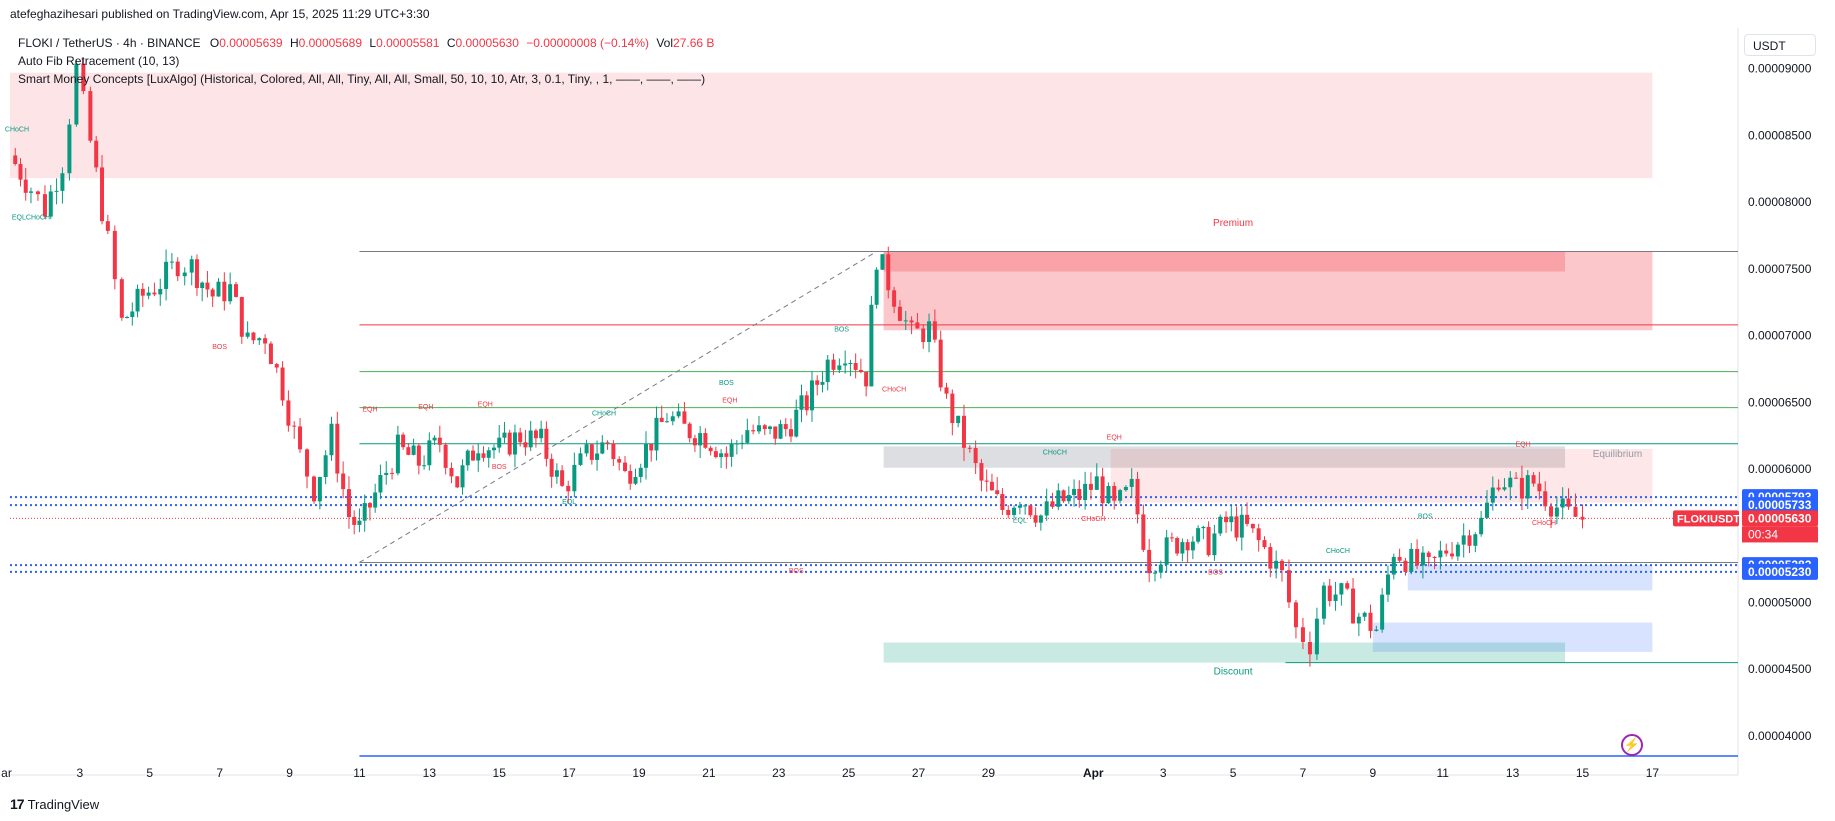 The width and height of the screenshot is (1835, 821). I want to click on x-tick-label: ar, so click(6, 773).